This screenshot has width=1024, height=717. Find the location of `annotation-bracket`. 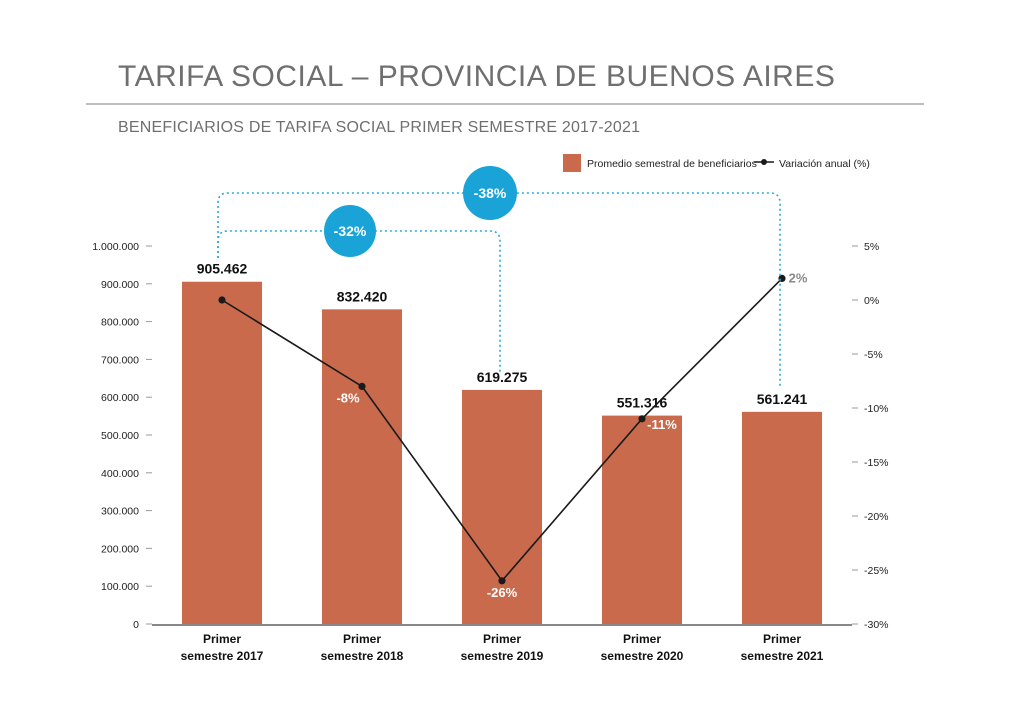

annotation-bracket is located at coordinates (499, 289).